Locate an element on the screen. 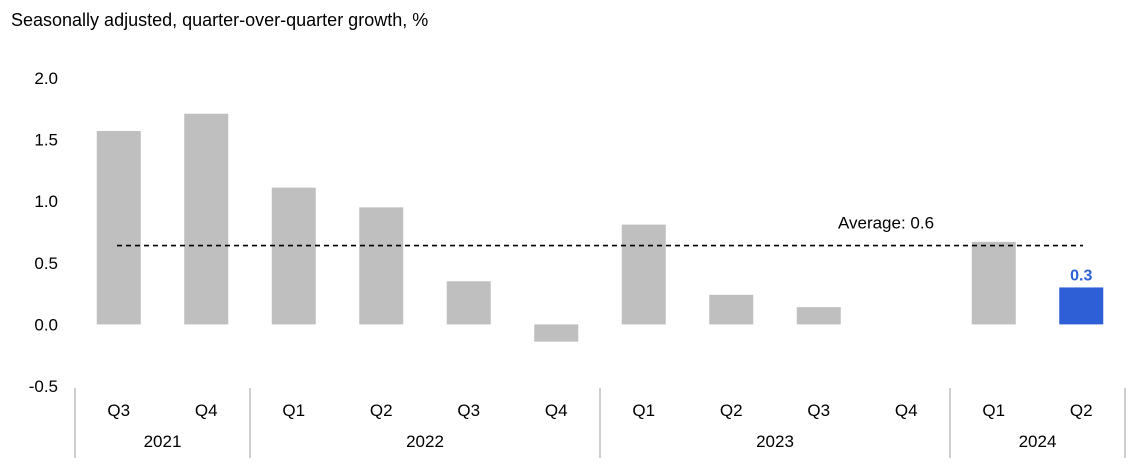 The height and width of the screenshot is (470, 1143). average-label: Average: 0.6 is located at coordinates (886, 223).